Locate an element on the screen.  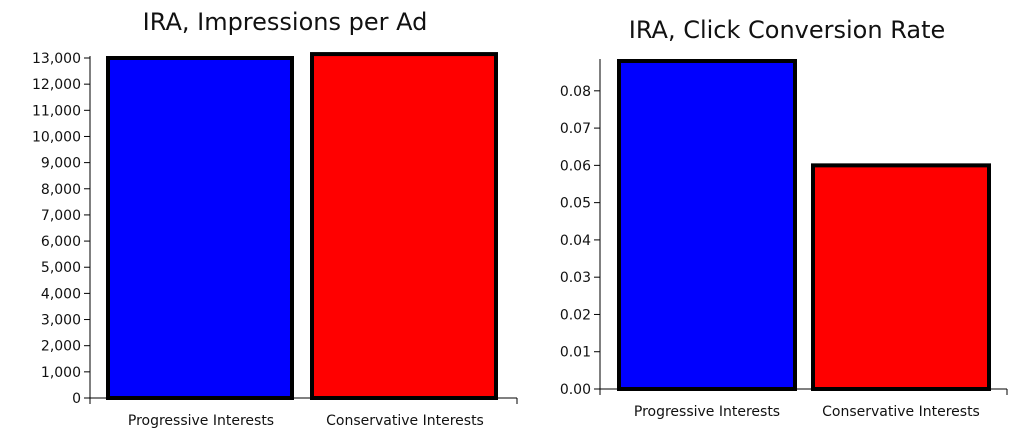
y-tick-label: 4,000 is located at coordinates (61, 294).